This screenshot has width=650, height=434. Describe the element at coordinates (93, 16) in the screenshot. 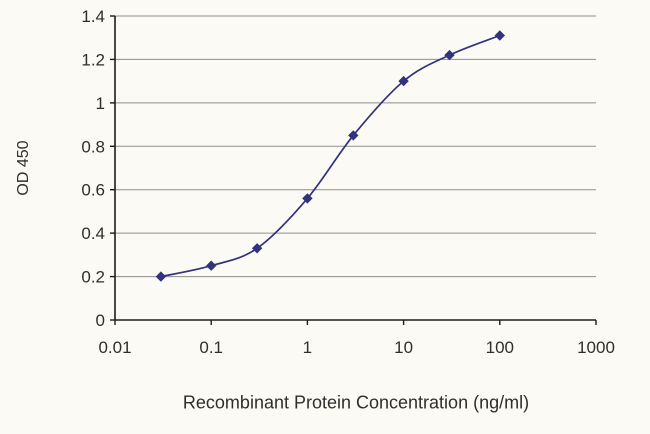

I see `svg-text: 1.4` at that location.